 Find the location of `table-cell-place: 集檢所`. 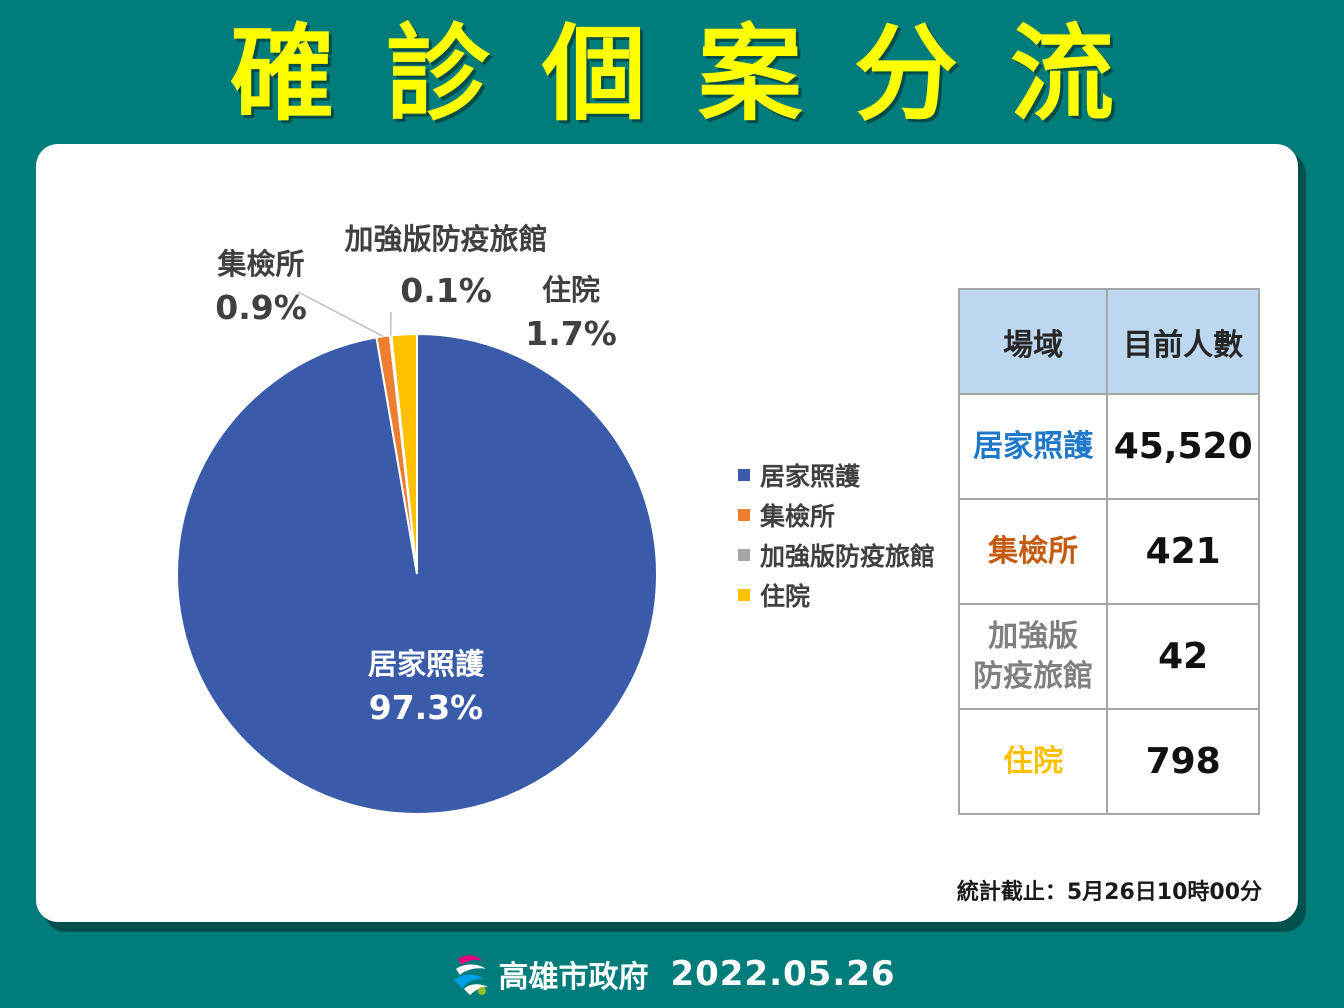

table-cell-place: 集檢所 is located at coordinates (1033, 551).